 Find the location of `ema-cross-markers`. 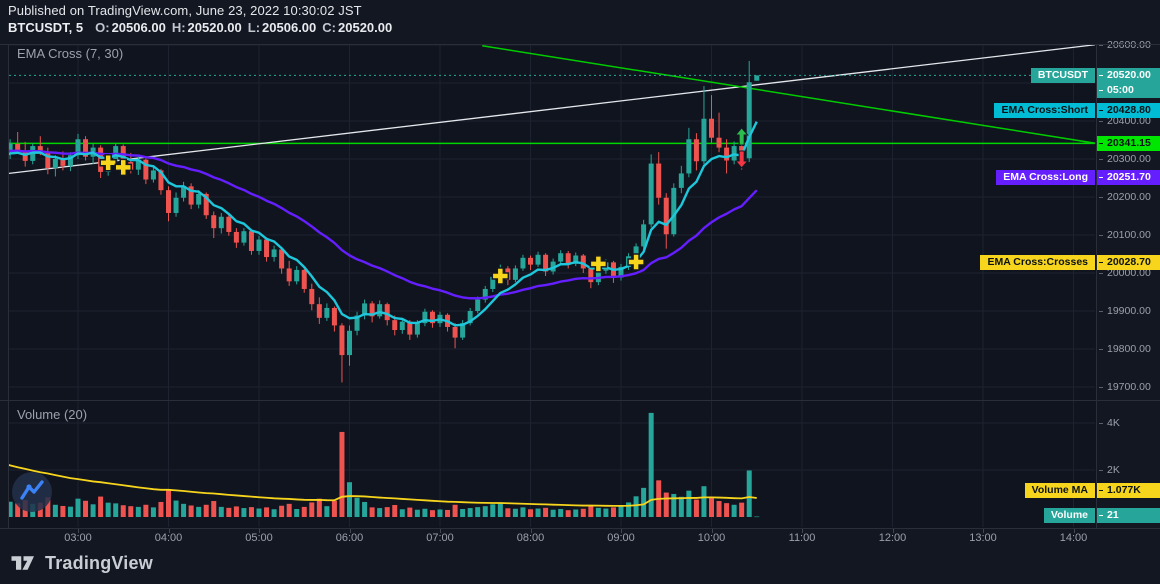

ema-cross-markers is located at coordinates (372, 219).